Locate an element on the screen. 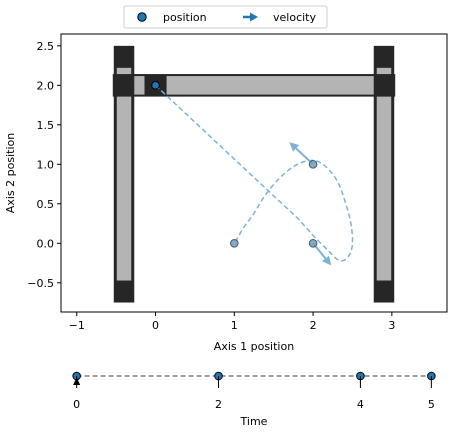  legend-position-label: position is located at coordinates (185, 17).